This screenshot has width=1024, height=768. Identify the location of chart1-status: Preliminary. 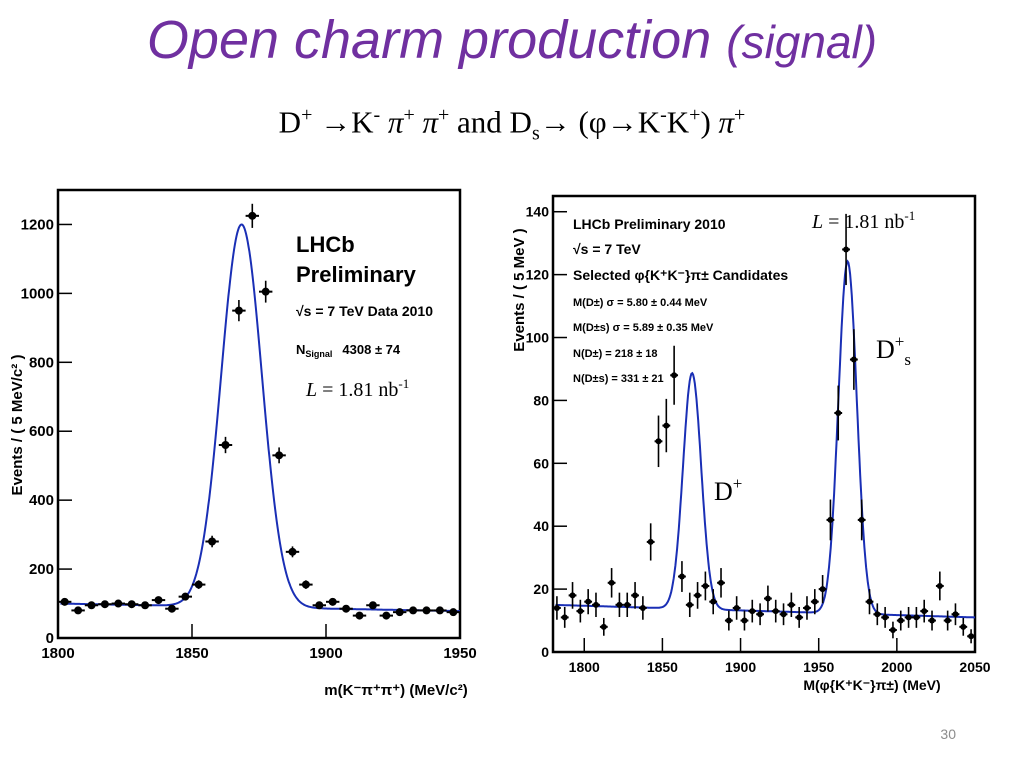
(356, 274).